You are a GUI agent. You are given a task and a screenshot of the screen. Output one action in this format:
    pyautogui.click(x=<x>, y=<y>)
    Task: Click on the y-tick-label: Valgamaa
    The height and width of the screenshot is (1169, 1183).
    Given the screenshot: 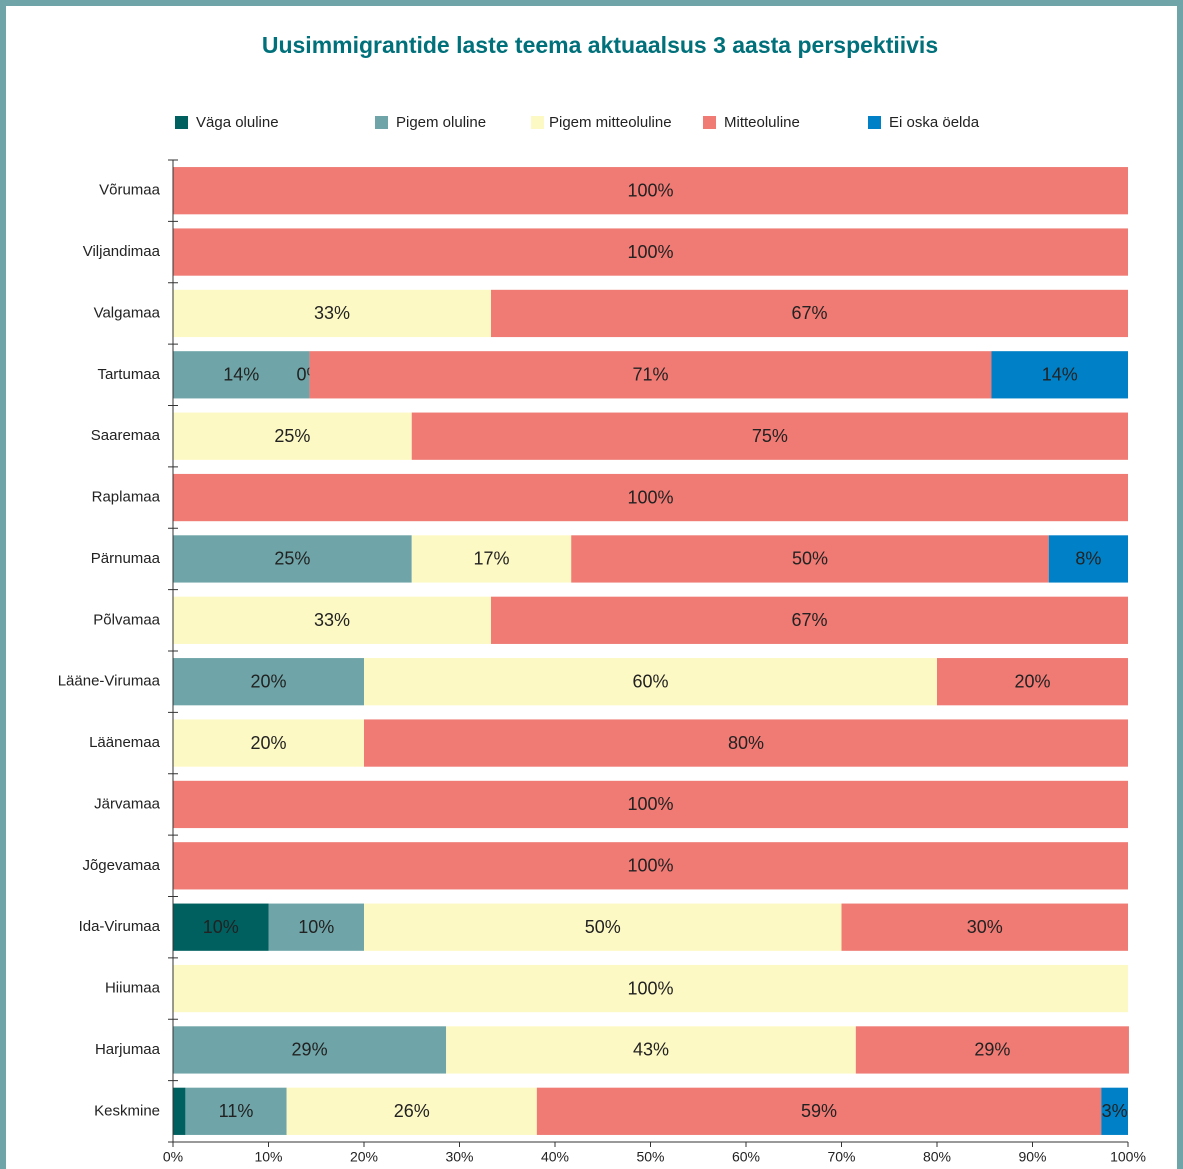 What is the action you would take?
    pyautogui.click(x=127, y=312)
    